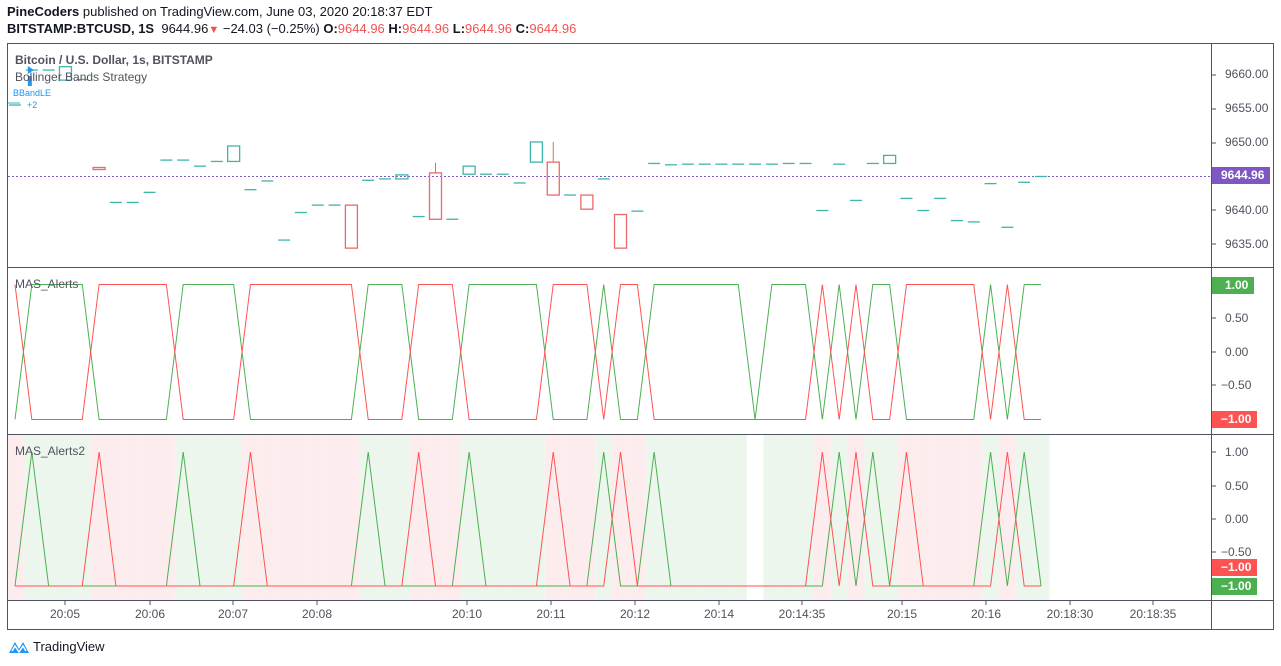 This screenshot has height=666, width=1281. What do you see at coordinates (1235, 586) in the screenshot?
I see `pane3-green-badge: −1.00` at bounding box center [1235, 586].